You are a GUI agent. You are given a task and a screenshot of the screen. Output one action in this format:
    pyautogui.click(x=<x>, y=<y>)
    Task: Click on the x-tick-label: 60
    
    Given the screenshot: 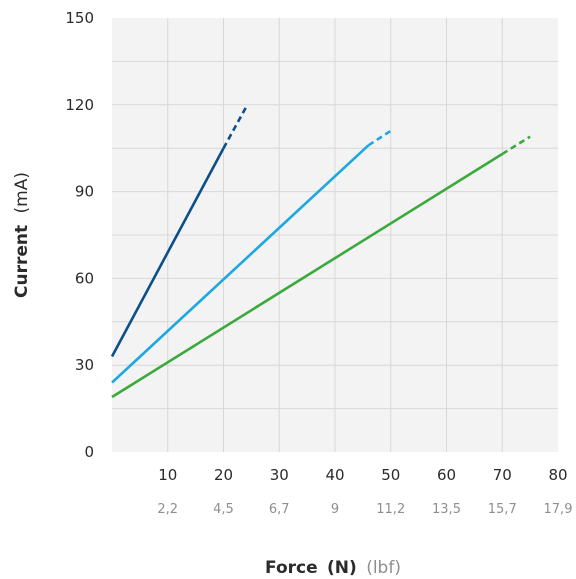 What is the action you would take?
    pyautogui.click(x=446, y=475)
    